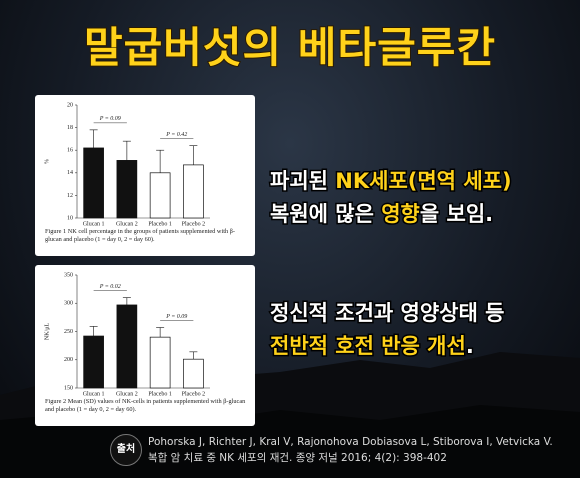 This screenshot has width=580, height=478. What do you see at coordinates (70, 173) in the screenshot?
I see `y-tick-label: 14` at bounding box center [70, 173].